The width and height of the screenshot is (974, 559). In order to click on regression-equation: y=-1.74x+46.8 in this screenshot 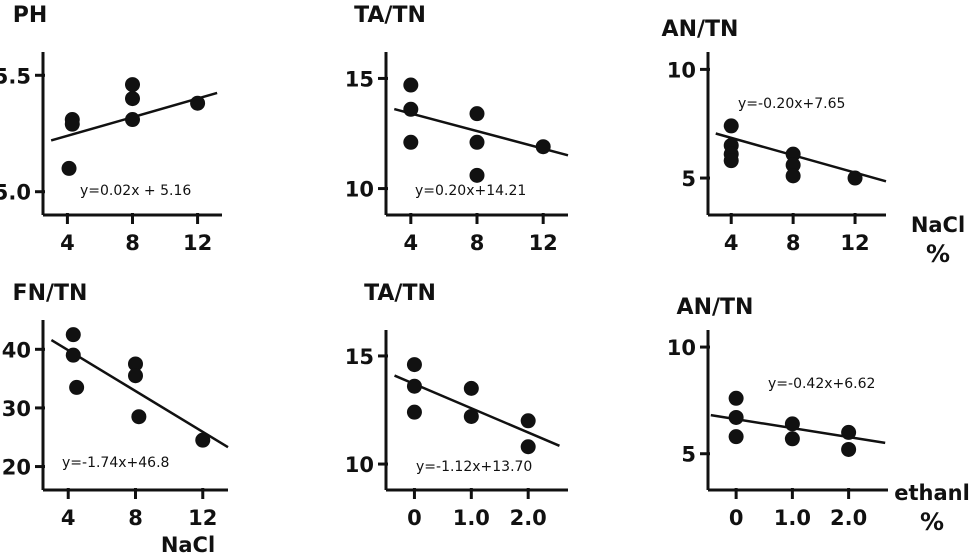, I will do `click(115, 463)`.